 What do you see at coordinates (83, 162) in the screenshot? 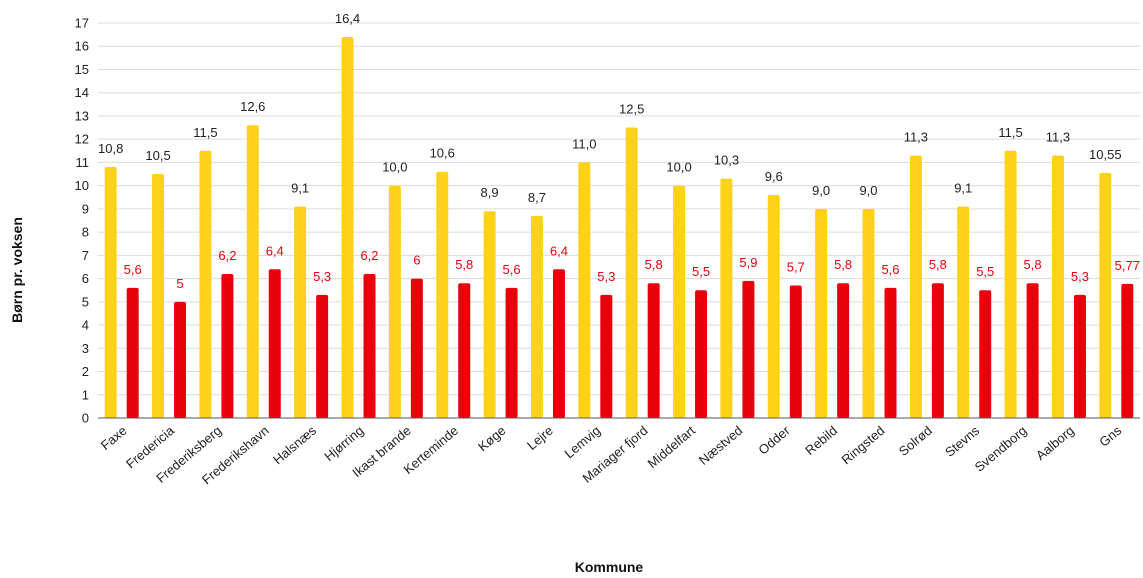
I see `y-tick-label: 11` at bounding box center [83, 162].